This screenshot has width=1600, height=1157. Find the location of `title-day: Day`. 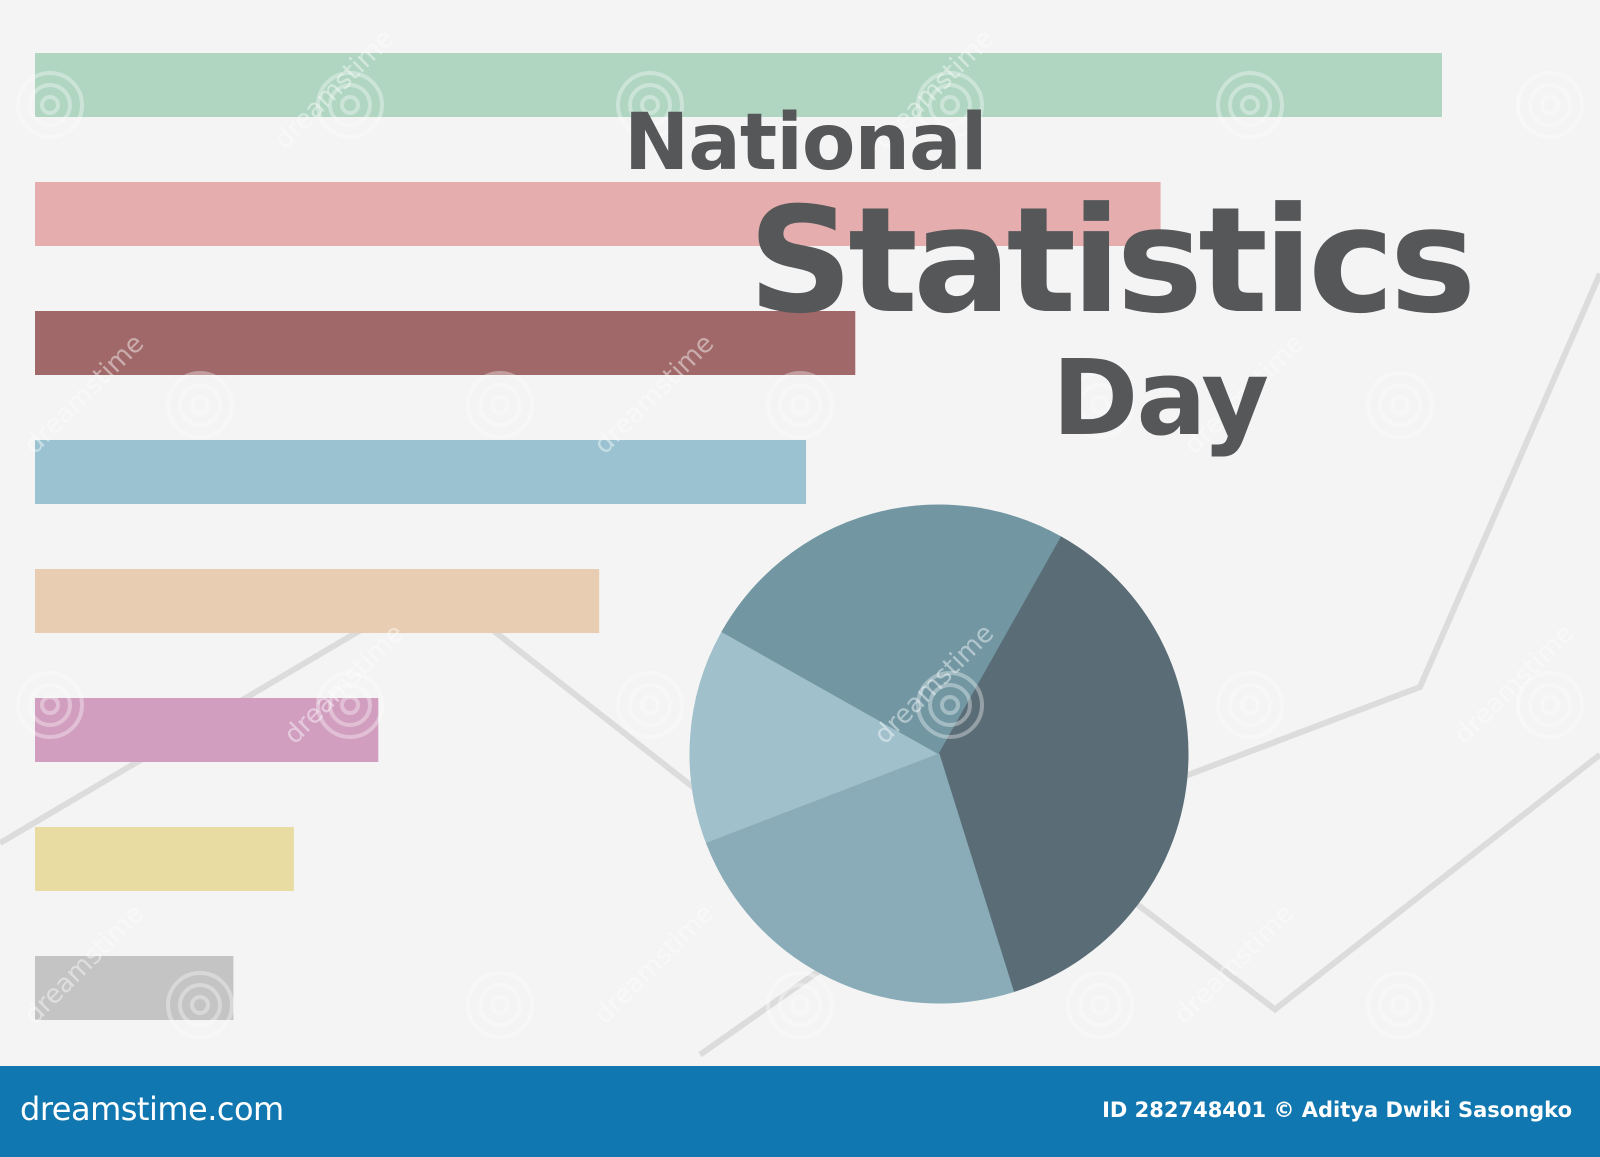

title-day: Day is located at coordinates (1160, 398).